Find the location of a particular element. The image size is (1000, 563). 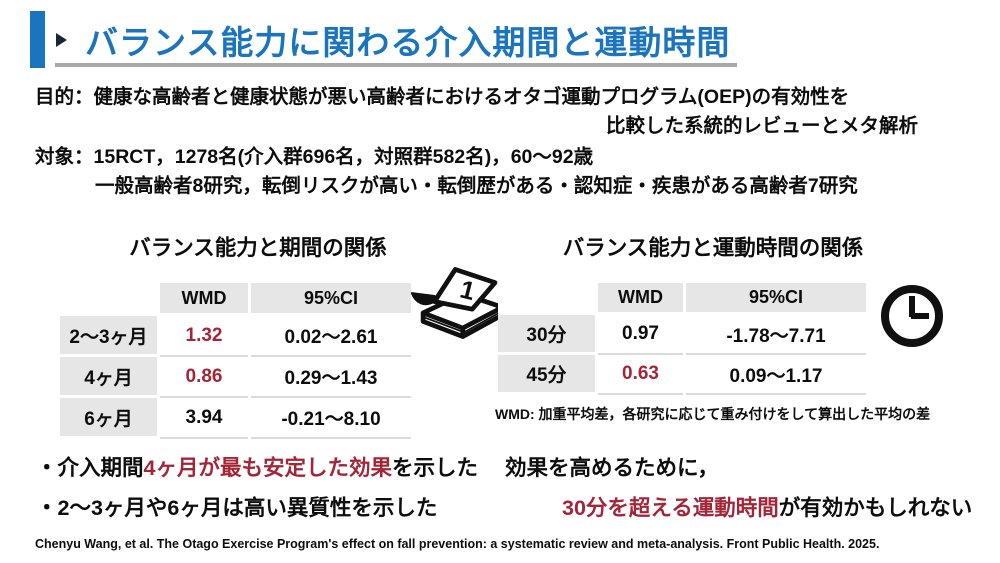

clock-icon is located at coordinates (912, 318).